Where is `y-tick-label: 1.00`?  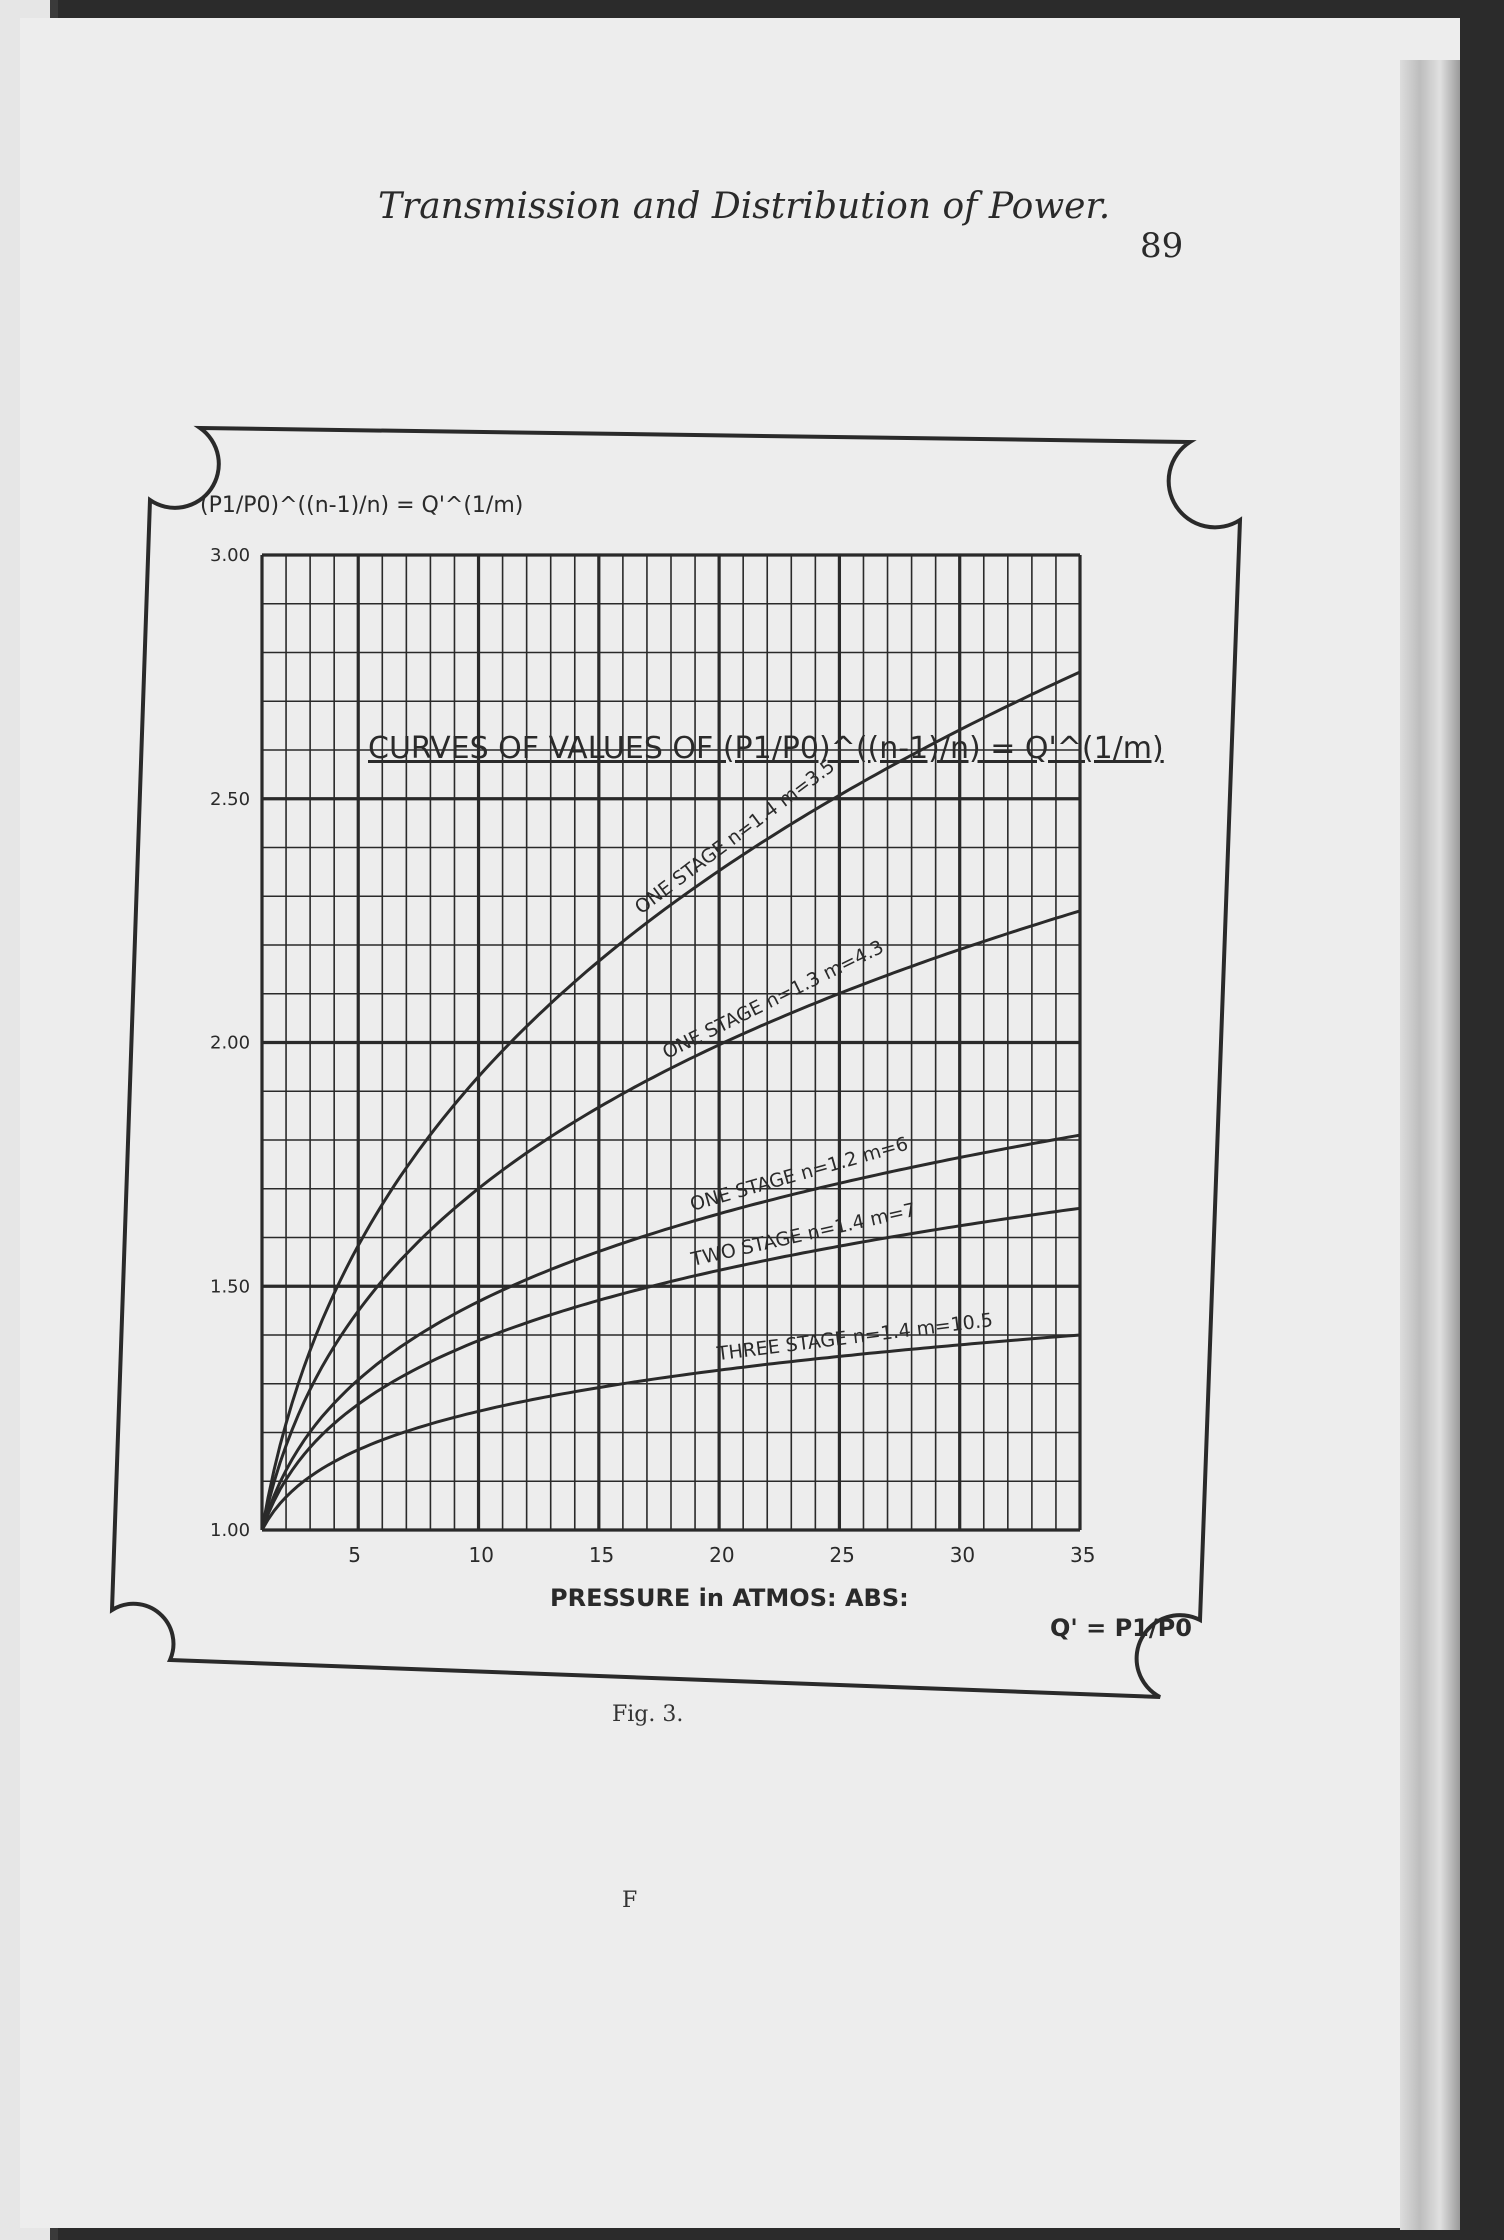
y-tick-label: 1.00 is located at coordinates (230, 1530).